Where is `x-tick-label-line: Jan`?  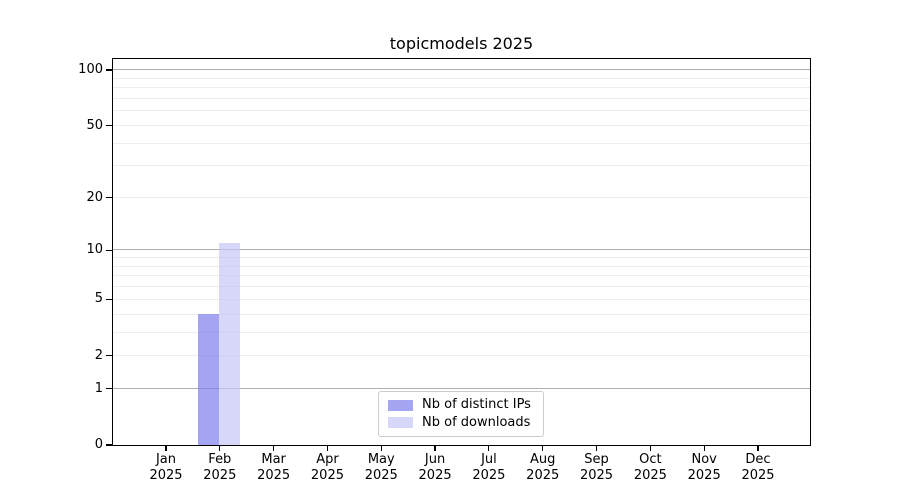
x-tick-label-line: Jan is located at coordinates (166, 459).